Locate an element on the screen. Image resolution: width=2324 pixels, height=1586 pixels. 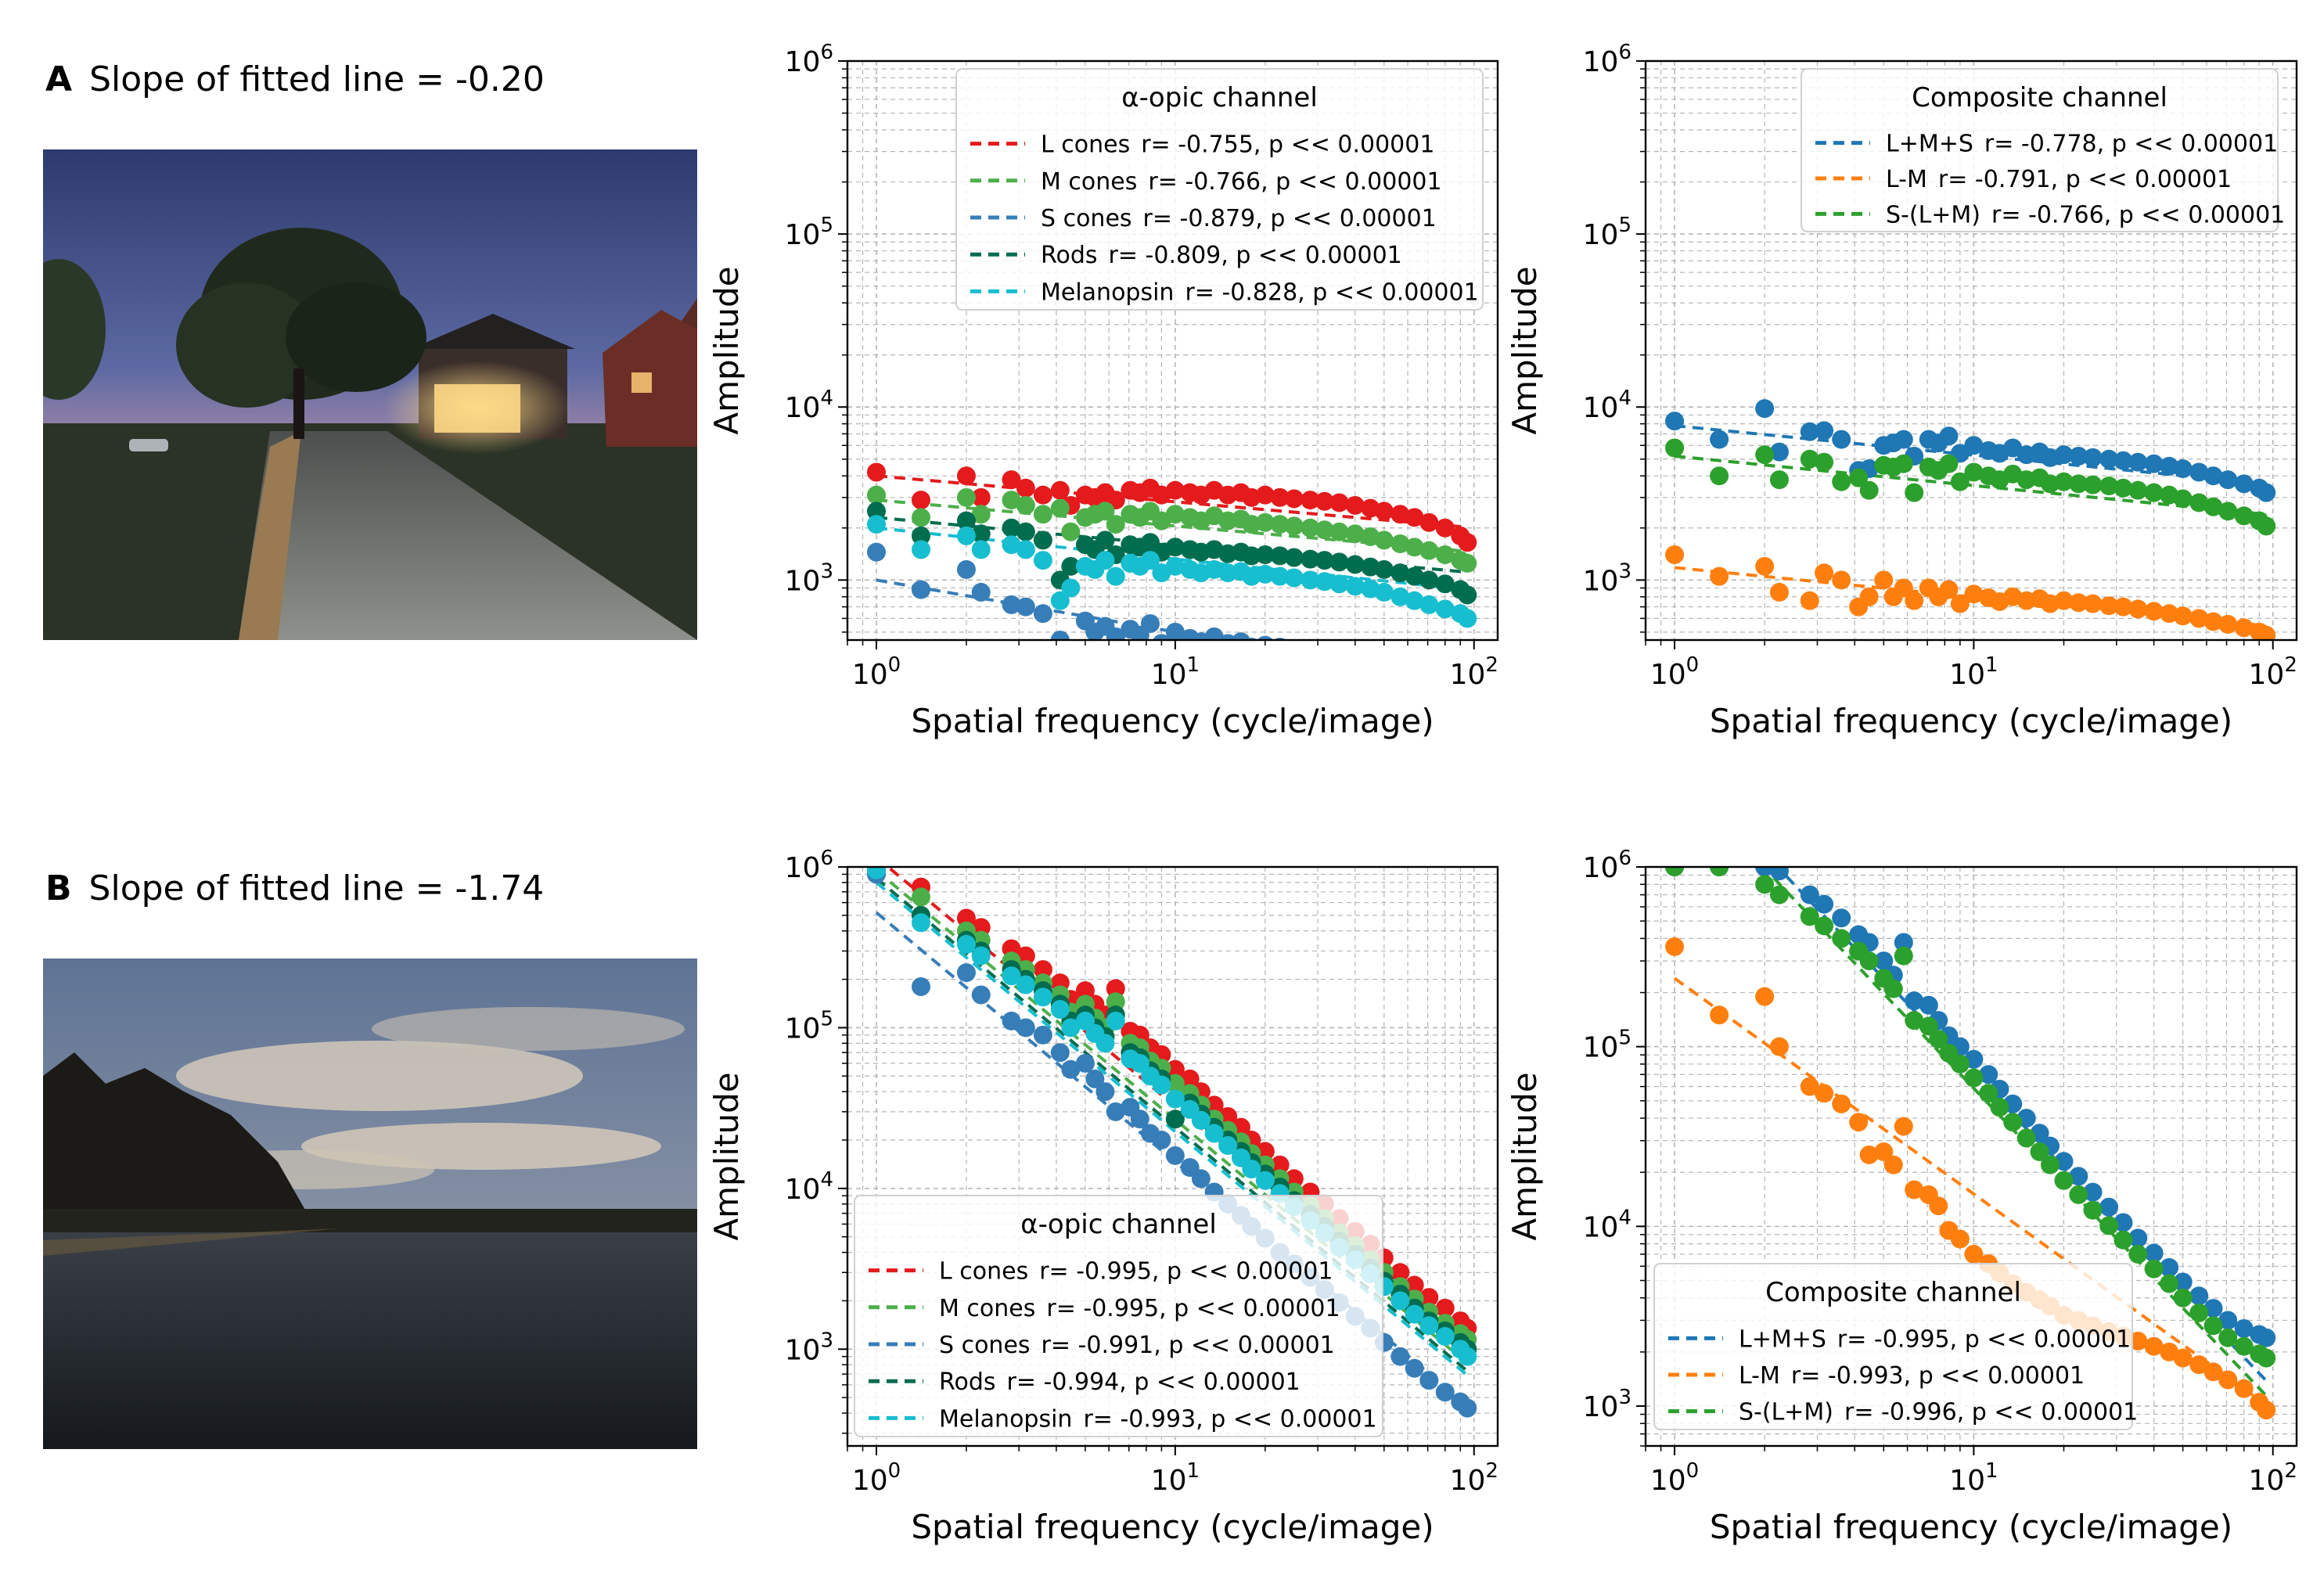
legend-series-name: L cones is located at coordinates (1085, 145).